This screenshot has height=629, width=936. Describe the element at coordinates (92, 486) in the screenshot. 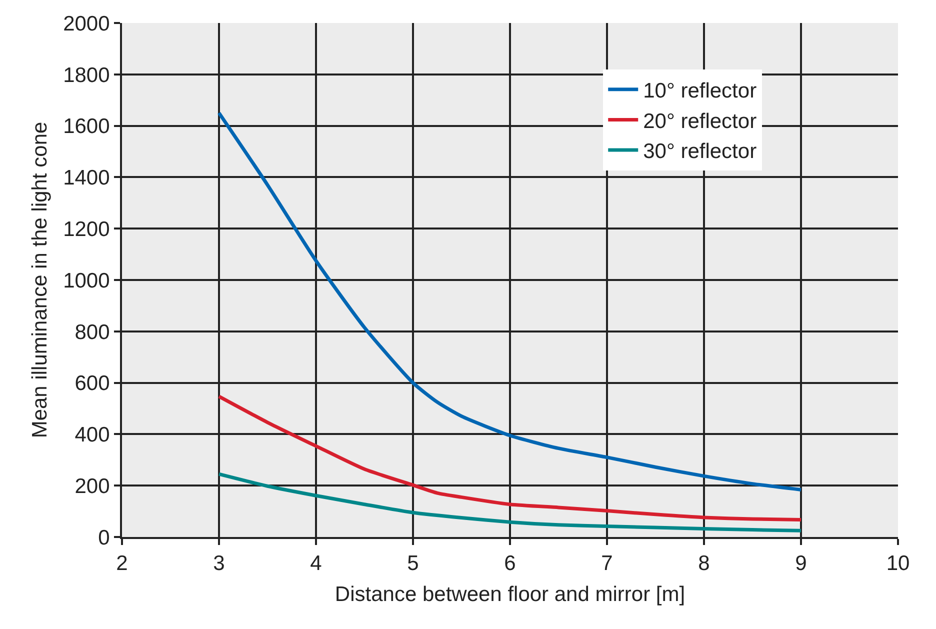

I see `y-tick-label: 200` at that location.